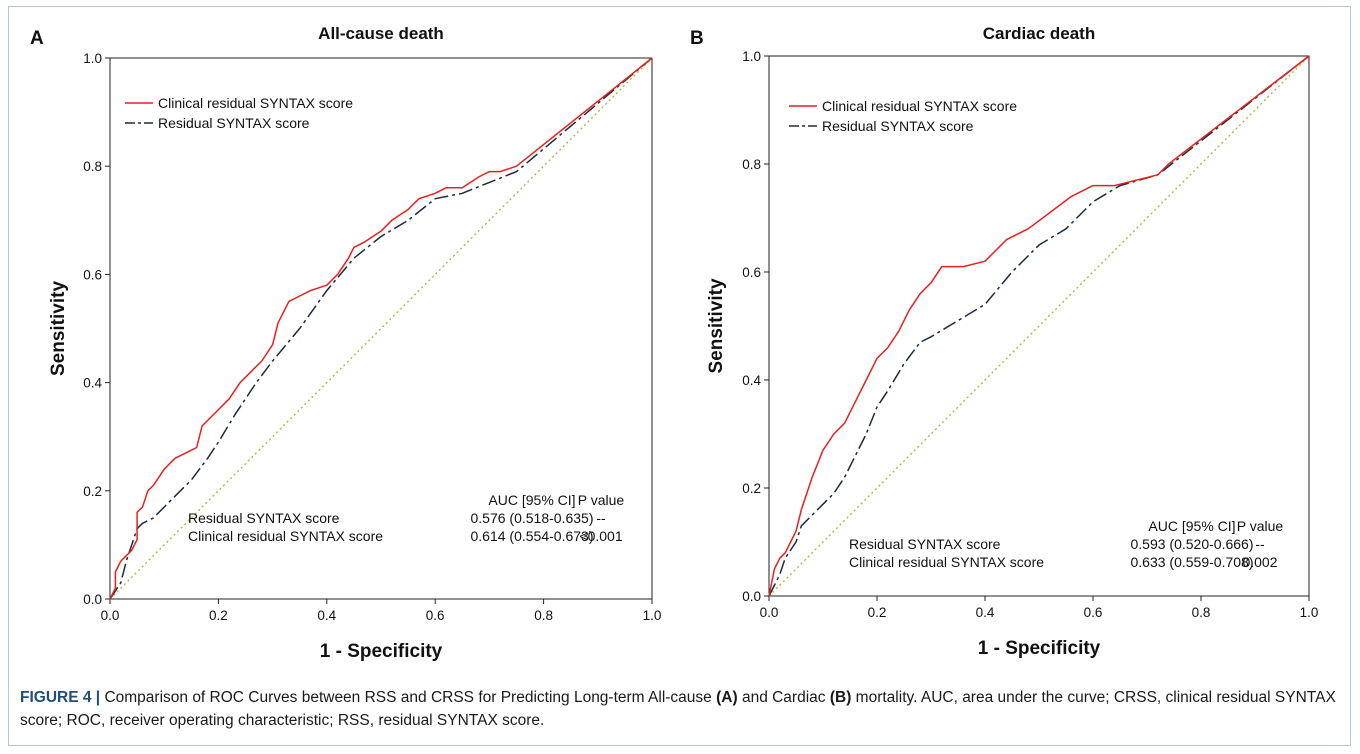  What do you see at coordinates (877, 612) in the screenshot?
I see `panel-b-x-tick-label: 0.2` at bounding box center [877, 612].